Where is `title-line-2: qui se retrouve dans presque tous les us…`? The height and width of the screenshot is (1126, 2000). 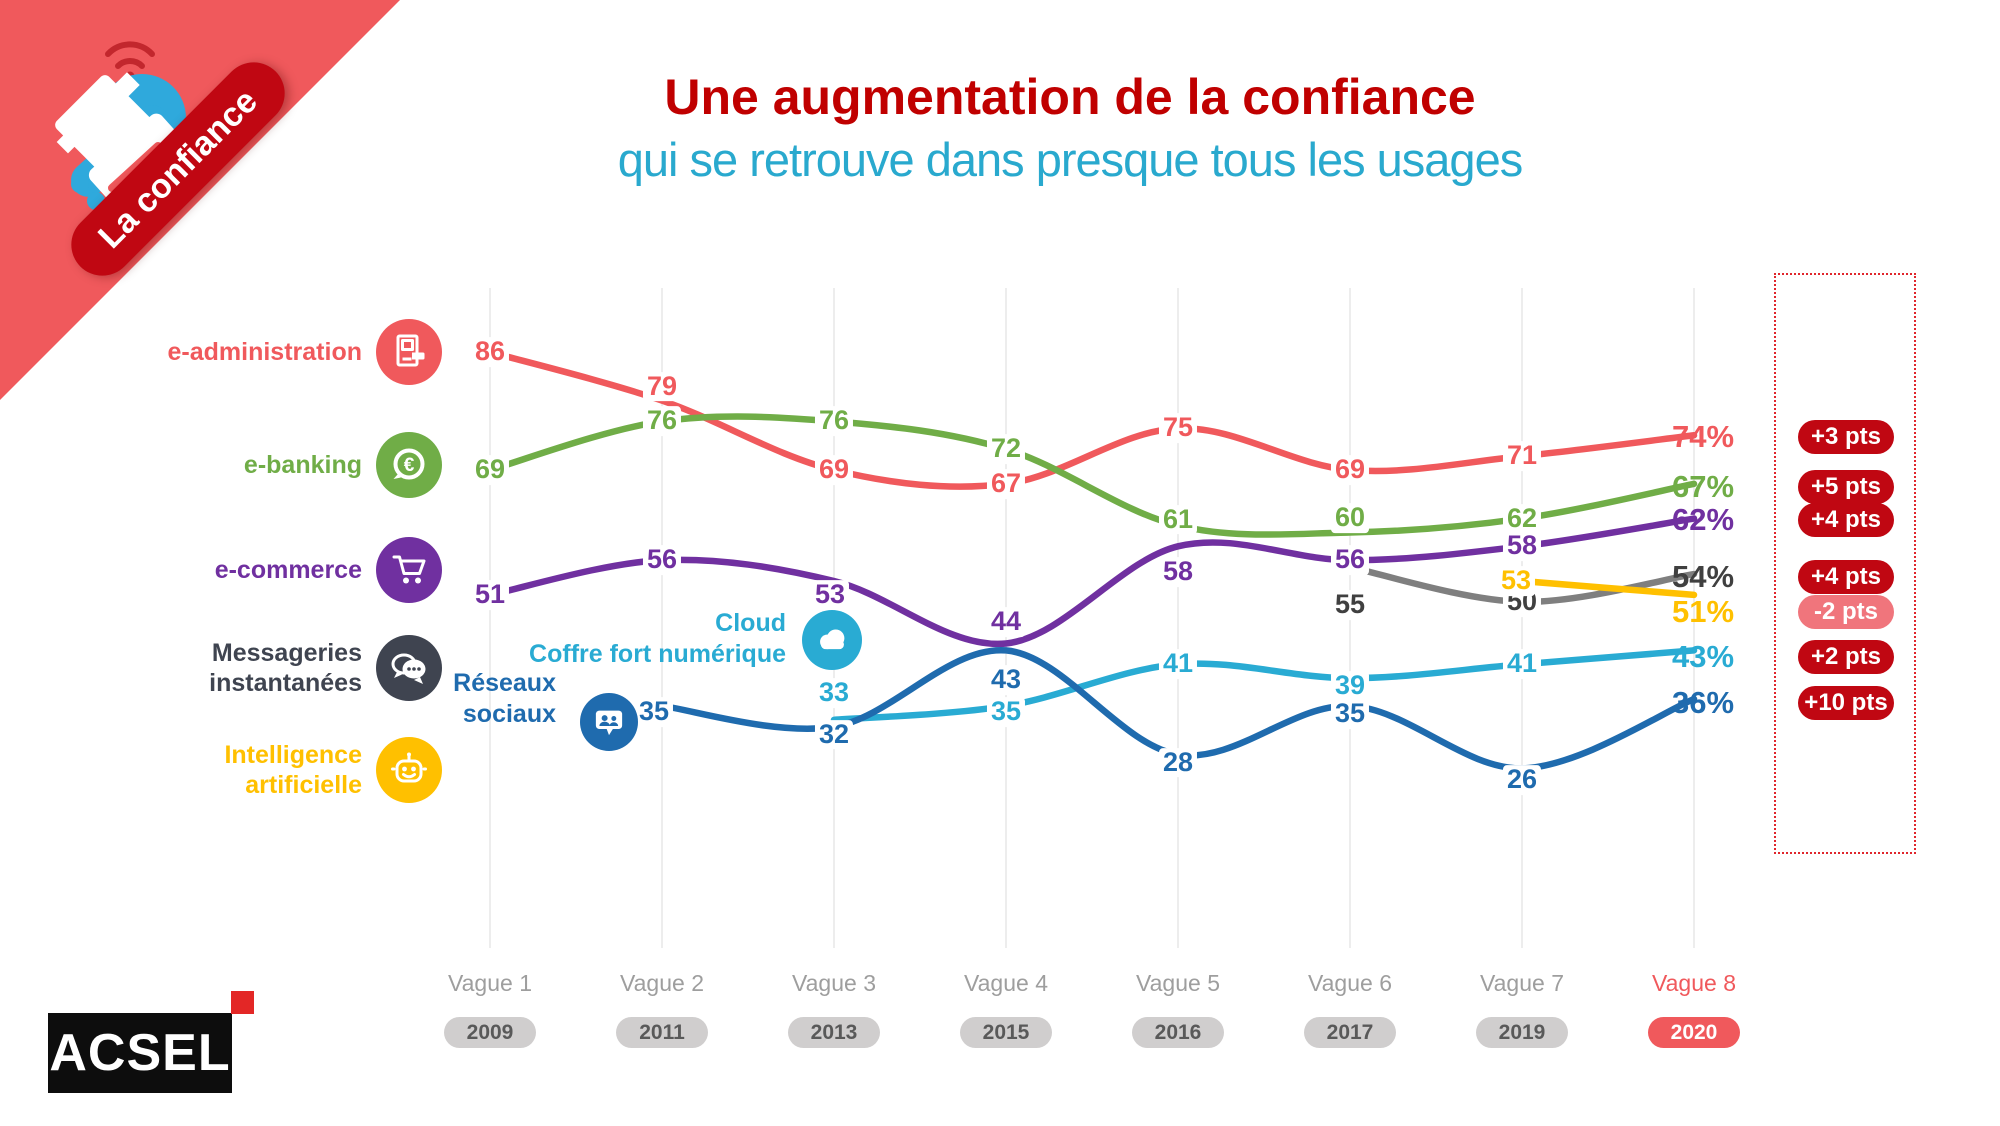
title-line-2: qui se retrouve dans presque tous les us… is located at coordinates (1070, 159).